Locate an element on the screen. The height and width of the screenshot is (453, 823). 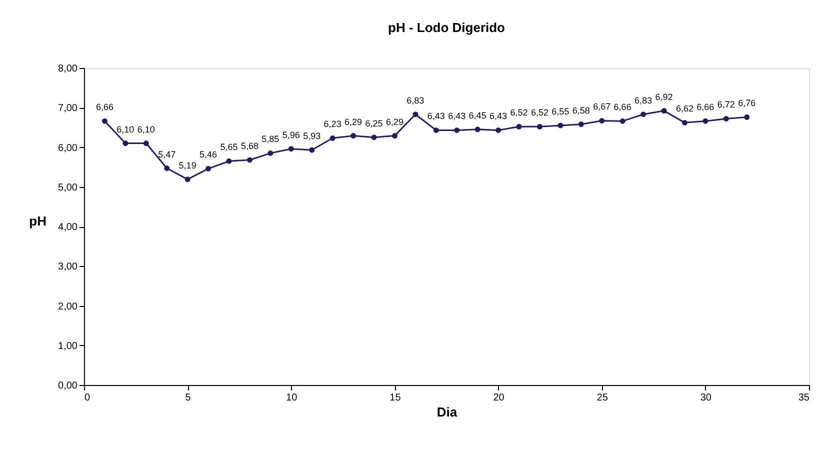
data-label: 5,46 is located at coordinates (209, 155).